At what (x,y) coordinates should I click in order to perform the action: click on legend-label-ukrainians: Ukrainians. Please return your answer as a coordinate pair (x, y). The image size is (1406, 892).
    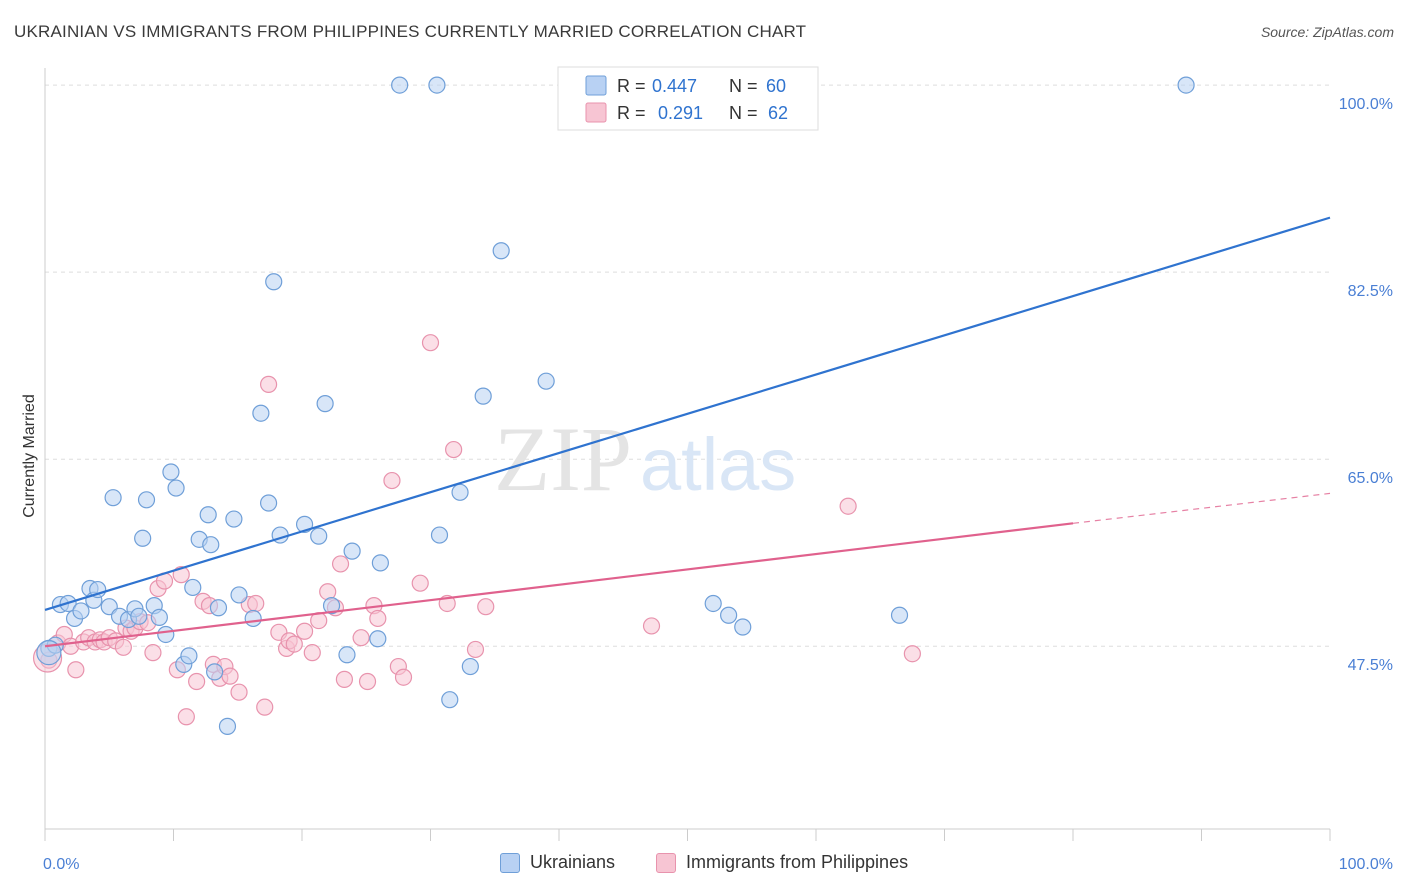
    Looking at the image, I should click on (573, 862).